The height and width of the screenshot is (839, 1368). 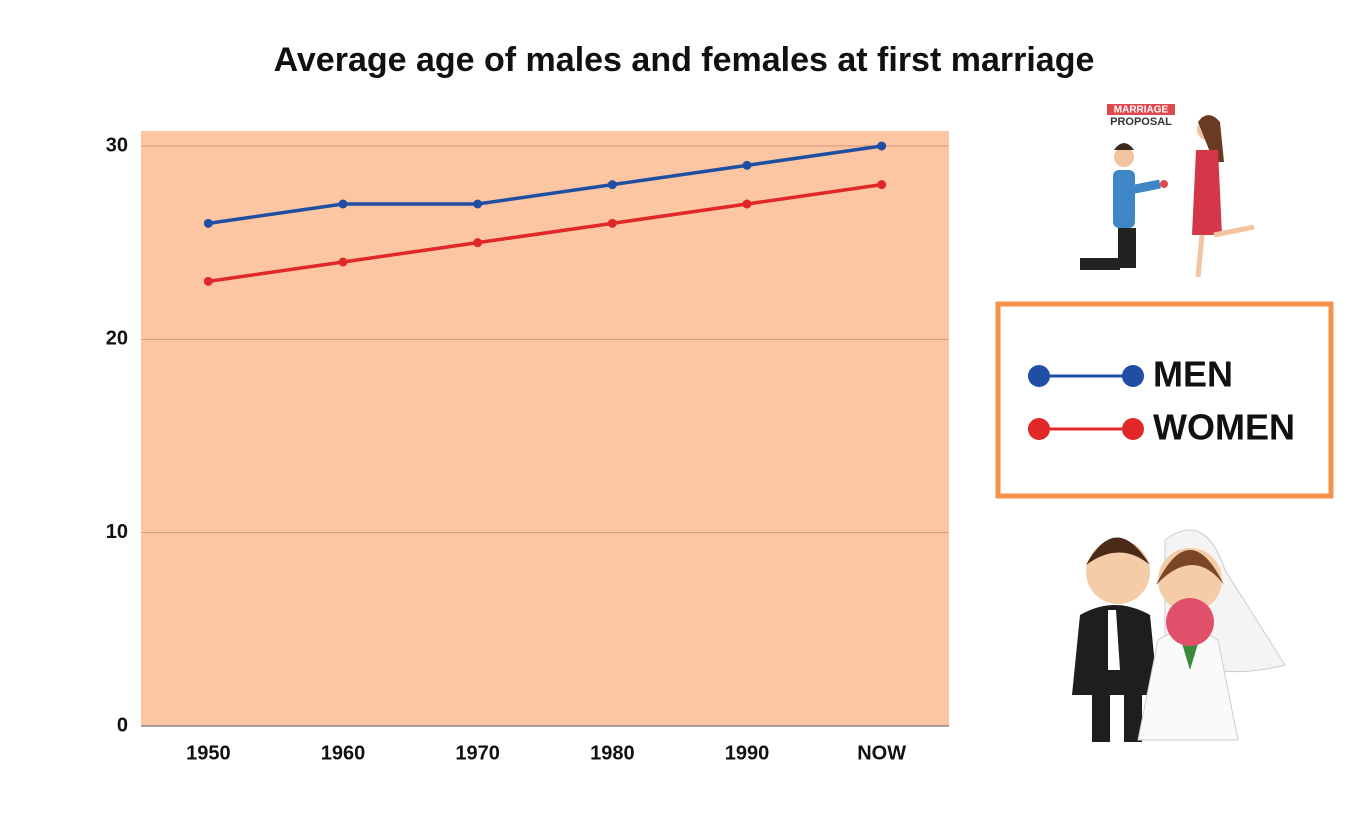 I want to click on x-tick-label: 1970, so click(x=477, y=753).